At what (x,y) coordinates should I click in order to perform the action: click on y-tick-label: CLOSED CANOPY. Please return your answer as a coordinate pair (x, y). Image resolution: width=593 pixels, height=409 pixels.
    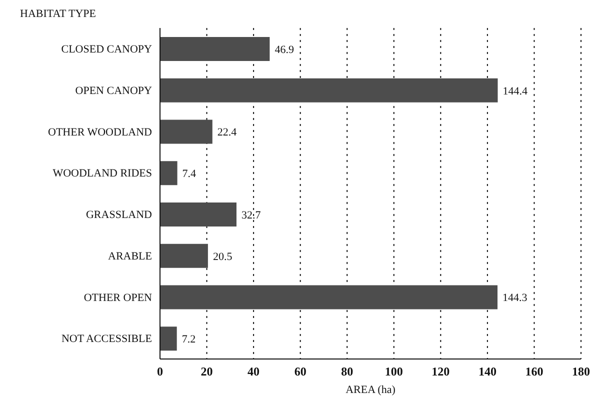
    Looking at the image, I should click on (106, 50).